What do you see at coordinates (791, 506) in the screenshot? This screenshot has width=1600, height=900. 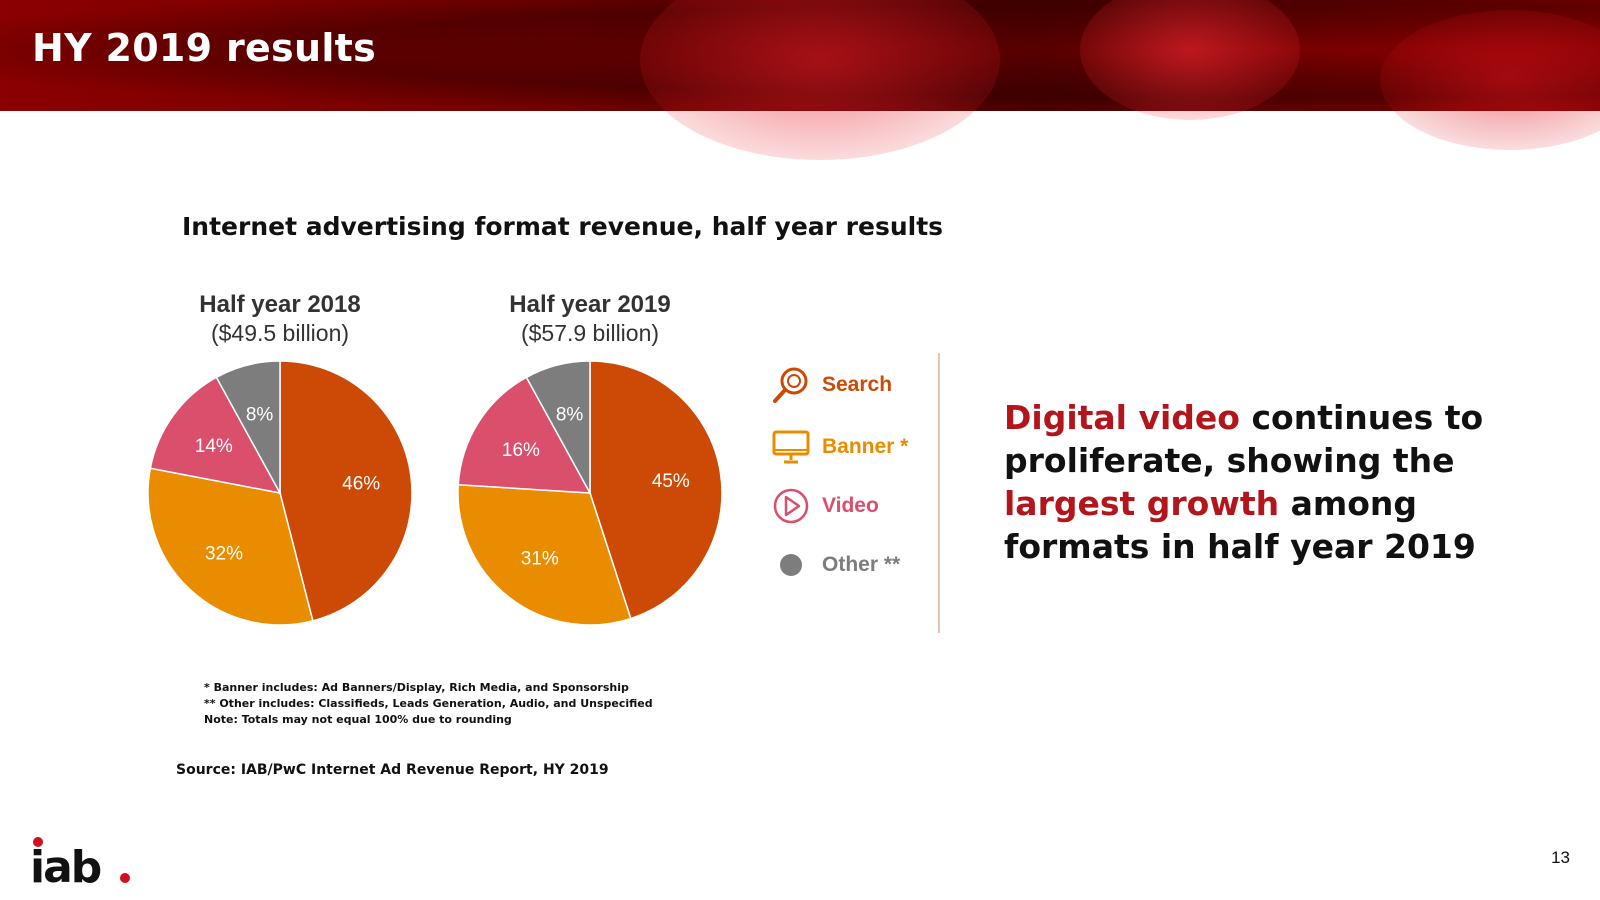 I see `play-icon` at bounding box center [791, 506].